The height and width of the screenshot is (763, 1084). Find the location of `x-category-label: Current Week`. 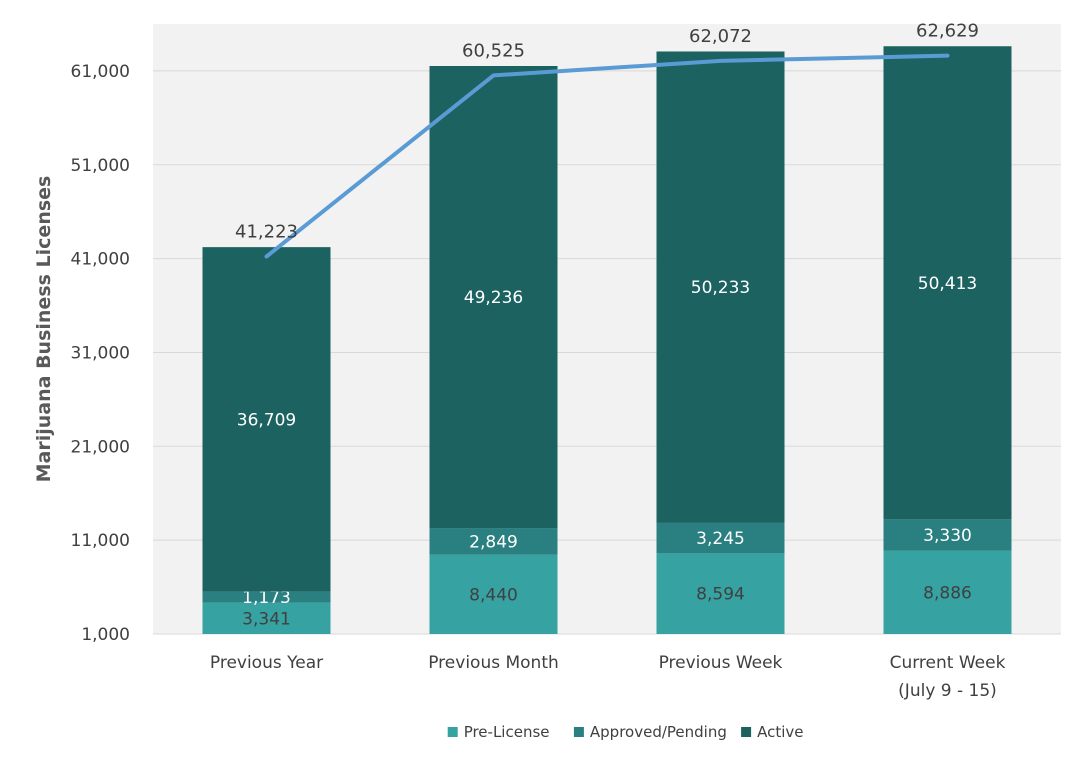

x-category-label: Current Week is located at coordinates (948, 663).